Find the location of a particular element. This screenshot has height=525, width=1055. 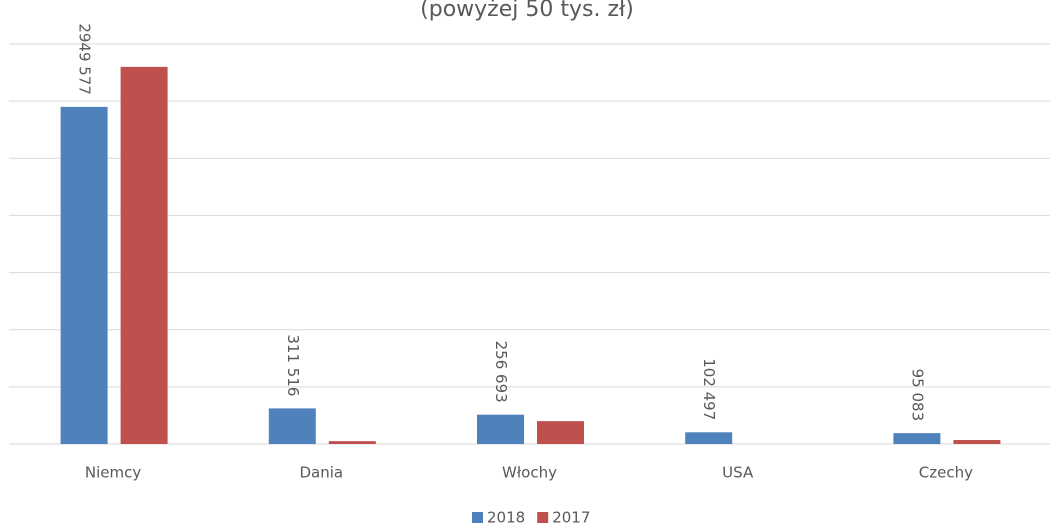

data-label: 2949 577 is located at coordinates (85, 59).